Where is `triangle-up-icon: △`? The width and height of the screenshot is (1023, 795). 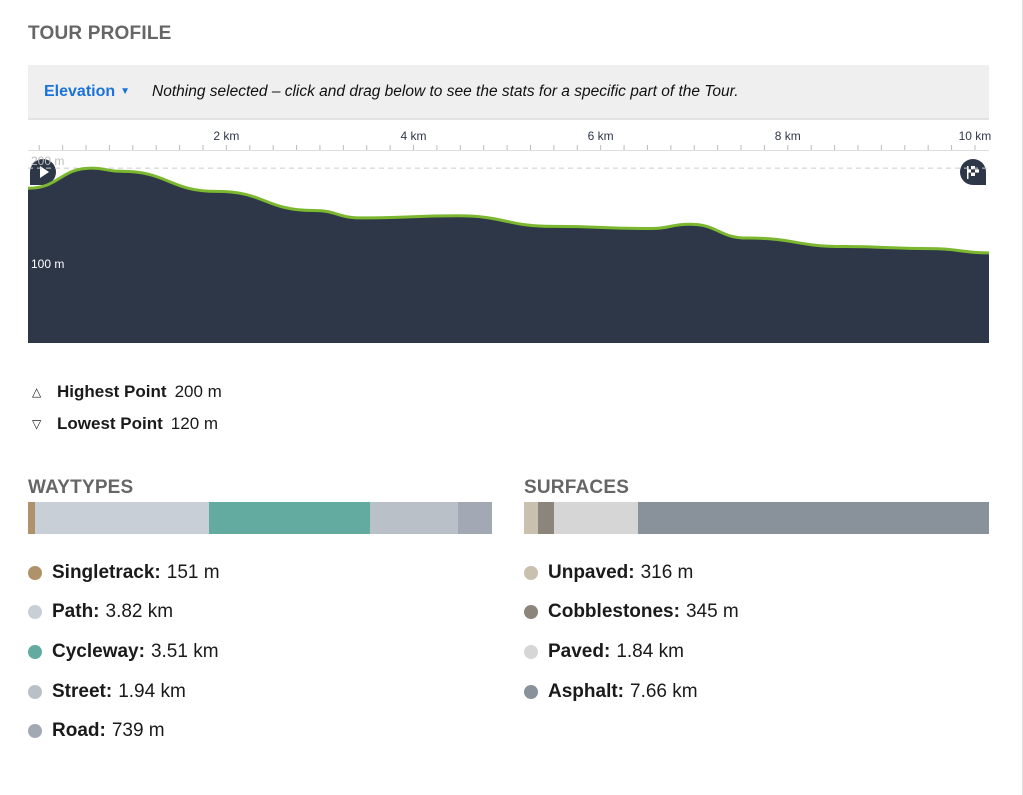 triangle-up-icon: △ is located at coordinates (37, 392).